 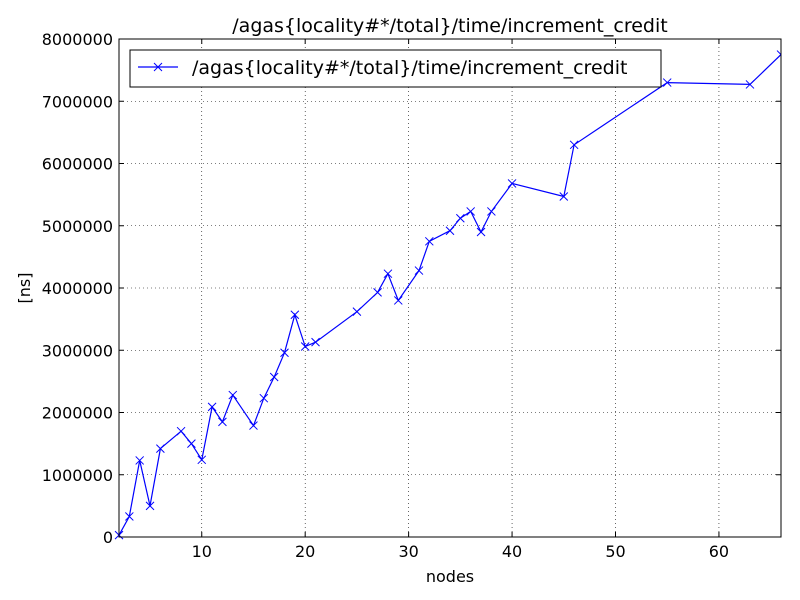 I want to click on legend-box, so click(x=395, y=68).